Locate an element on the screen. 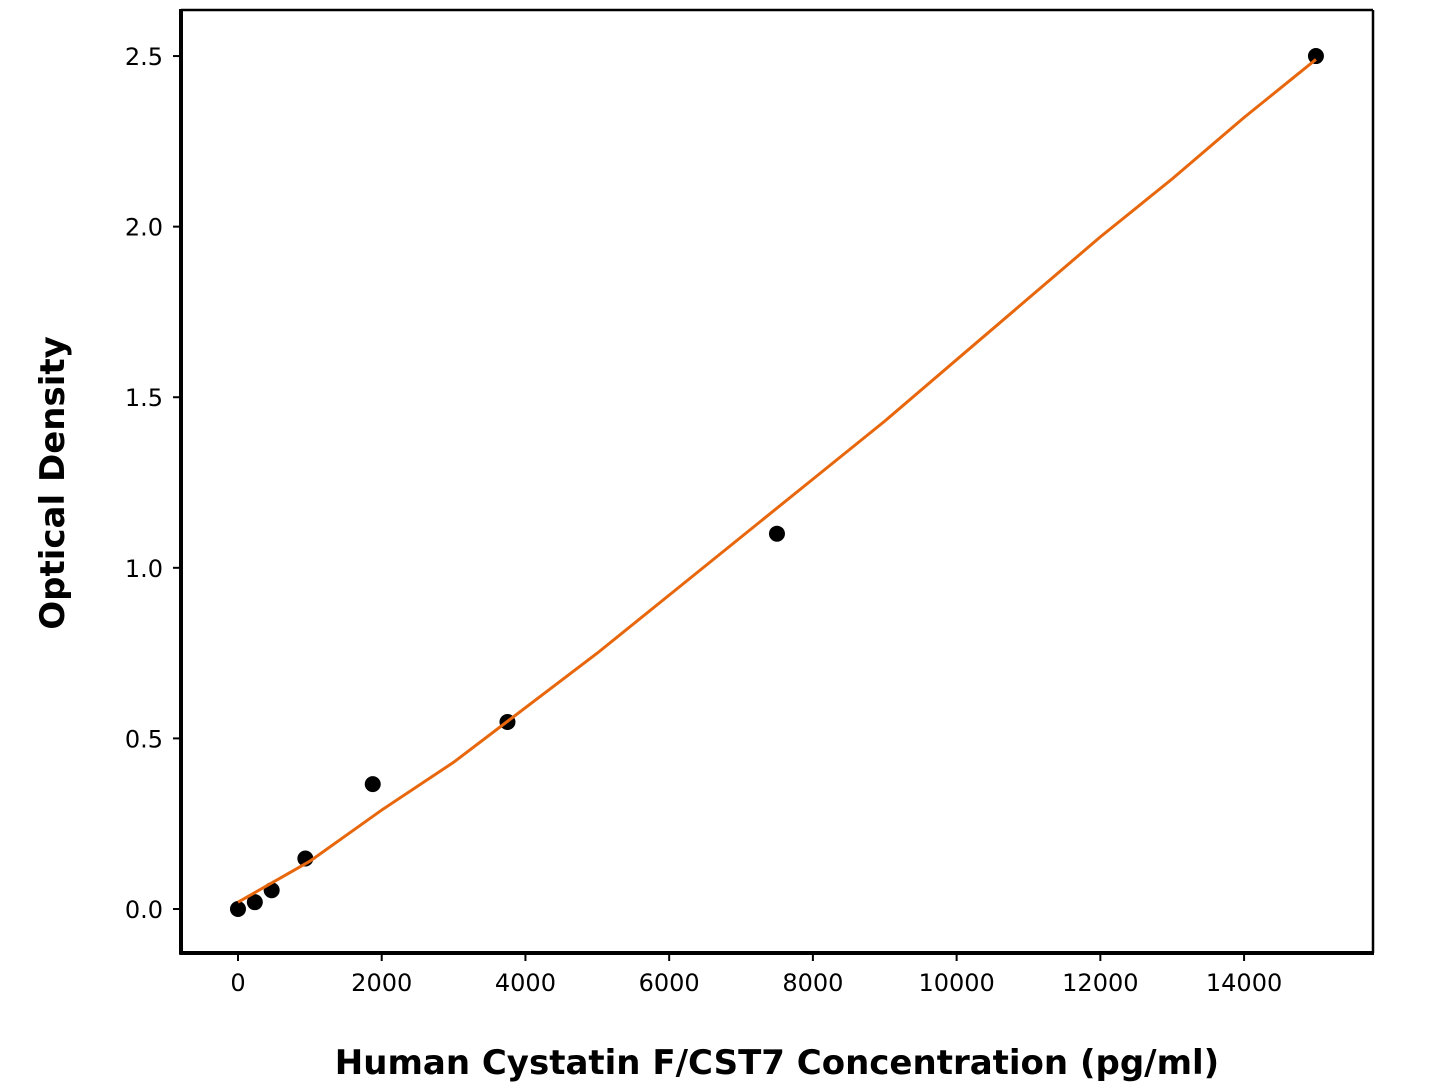  x-tick-label: 2000 is located at coordinates (381, 983).